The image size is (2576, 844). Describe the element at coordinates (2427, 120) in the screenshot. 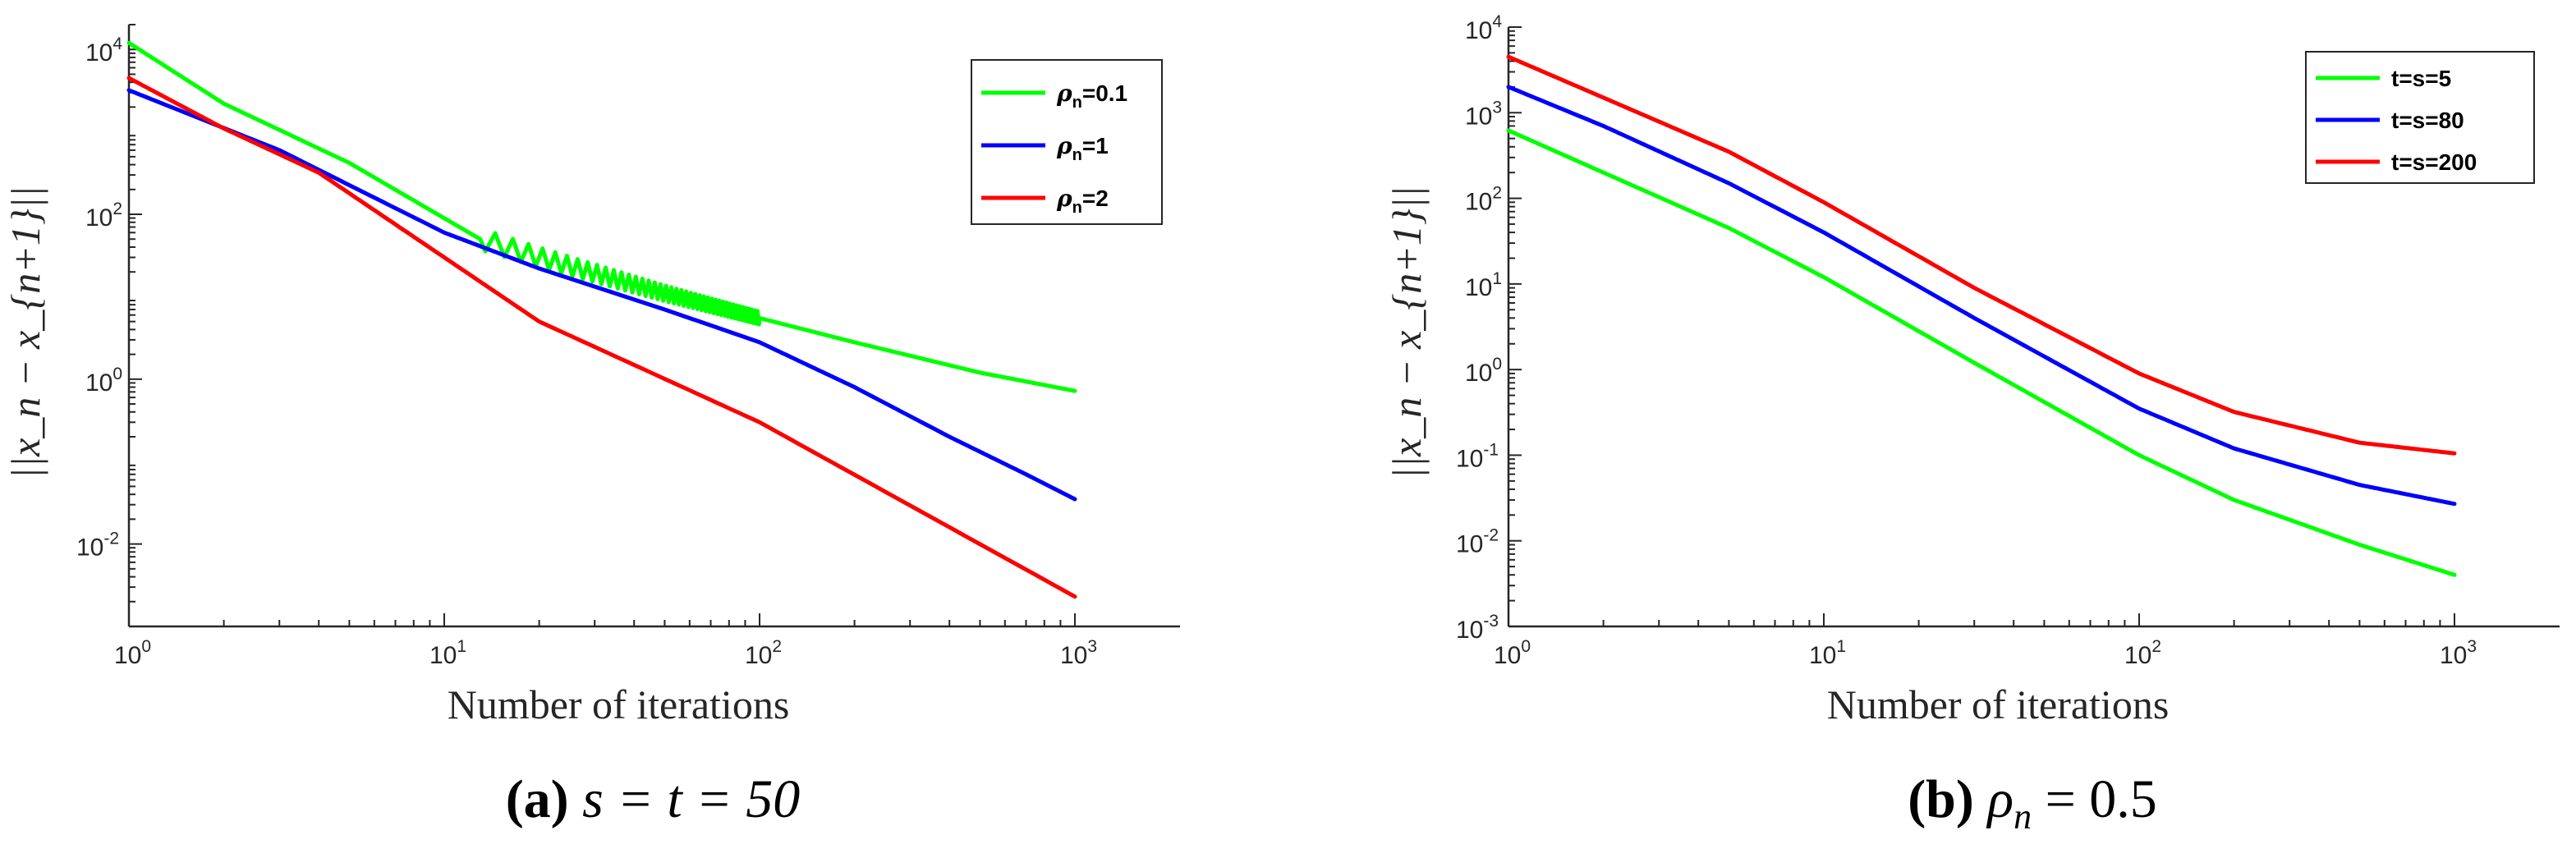

I see `legend-label: t=s=80` at that location.